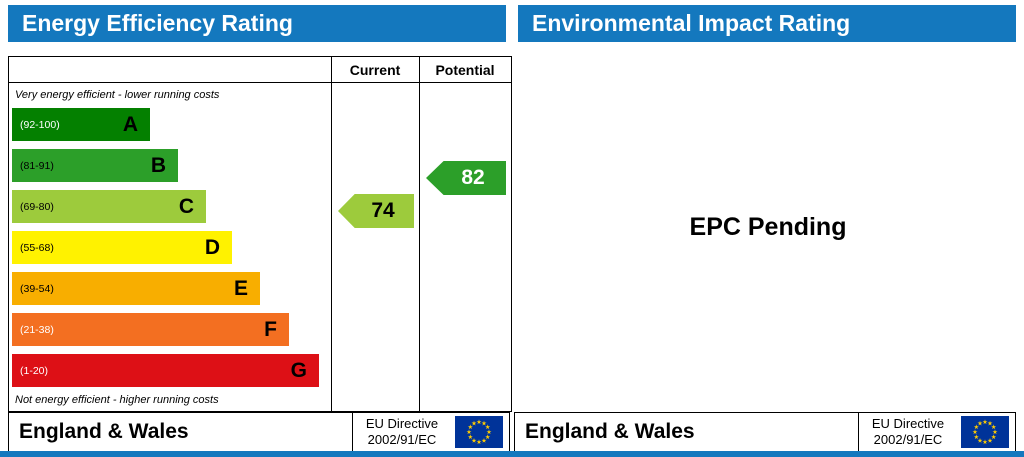  Describe the element at coordinates (40, 124) in the screenshot. I see `band-a-range: (92-100)` at that location.